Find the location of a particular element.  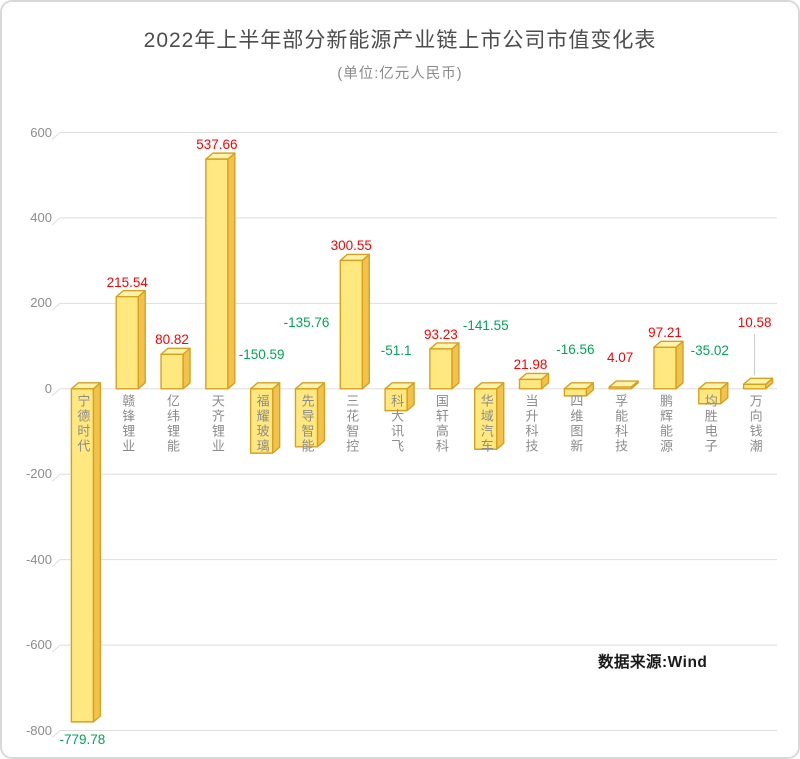

value-label: 215.54 is located at coordinates (127, 282).